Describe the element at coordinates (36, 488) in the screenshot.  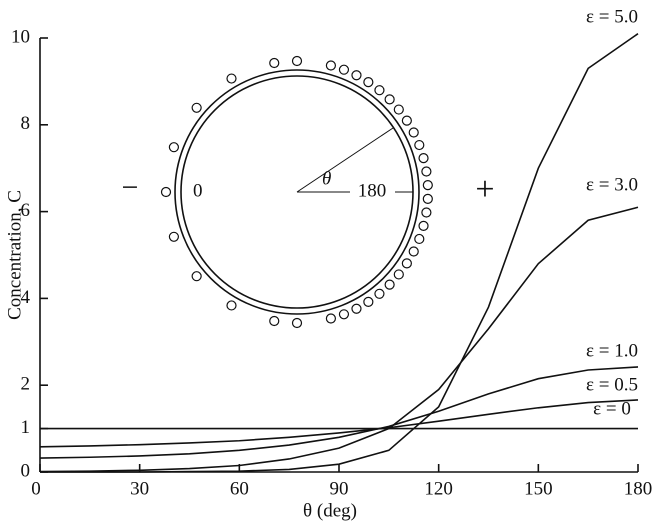
I see `x-tick-label: 0` at that location.